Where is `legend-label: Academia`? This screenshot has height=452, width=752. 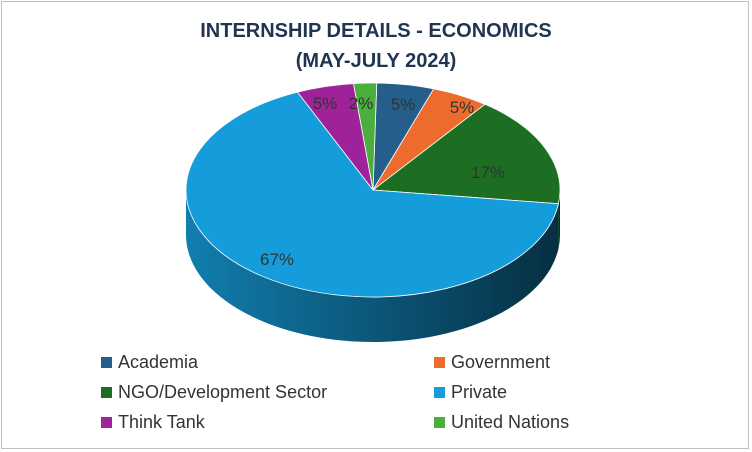 legend-label: Academia is located at coordinates (158, 361).